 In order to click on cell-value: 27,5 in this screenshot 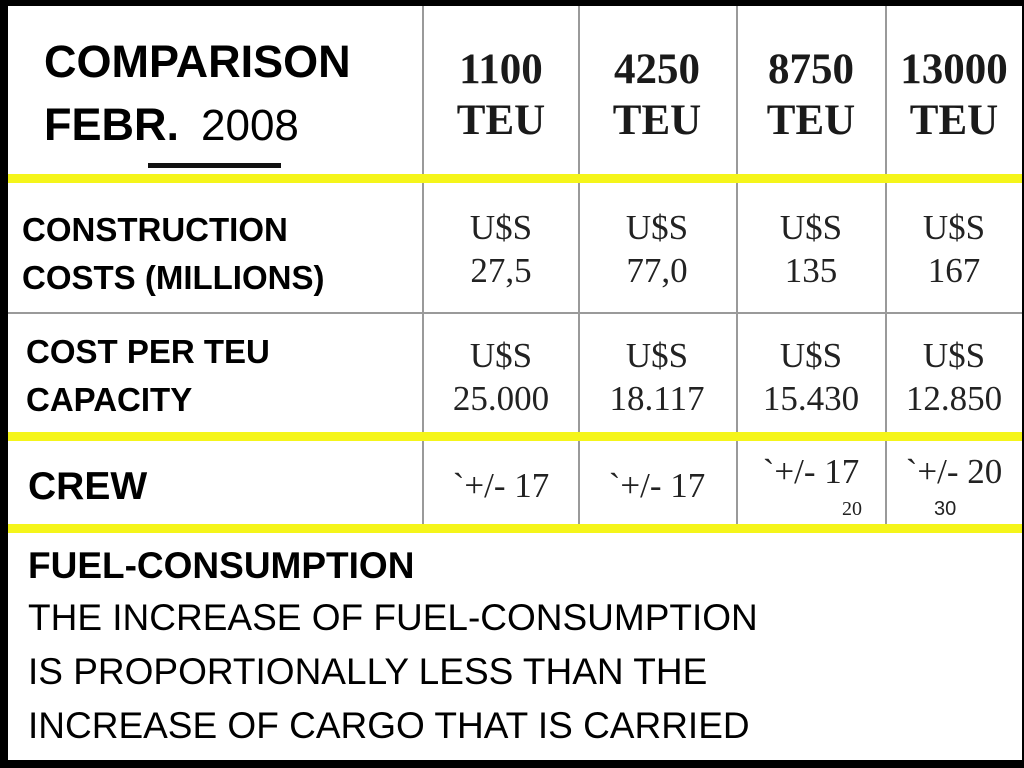, I will do `click(501, 270)`.